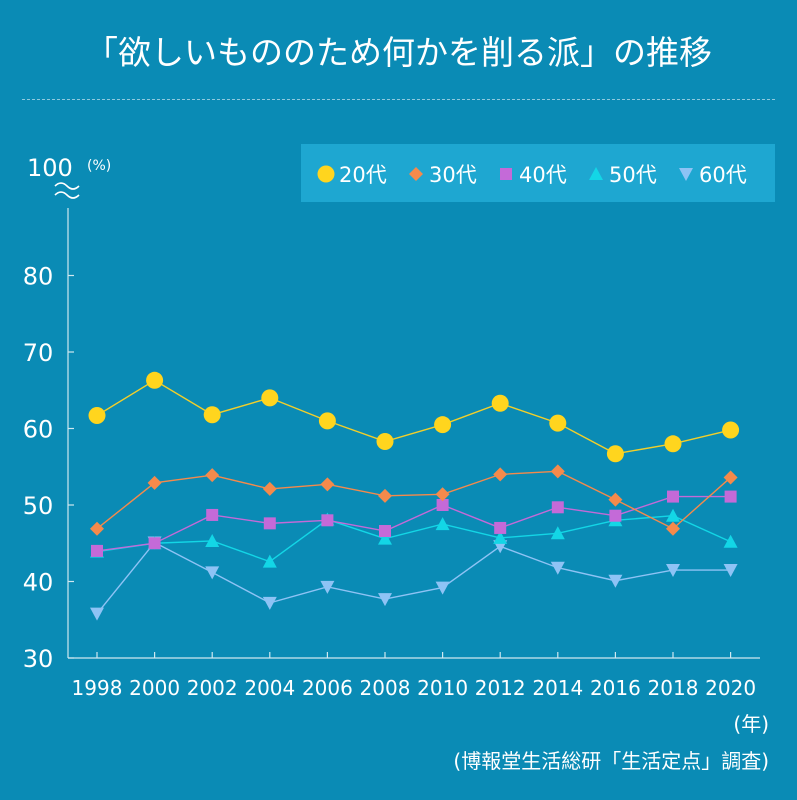 The image size is (797, 800). I want to click on y-tick-label: 40, so click(38, 583).